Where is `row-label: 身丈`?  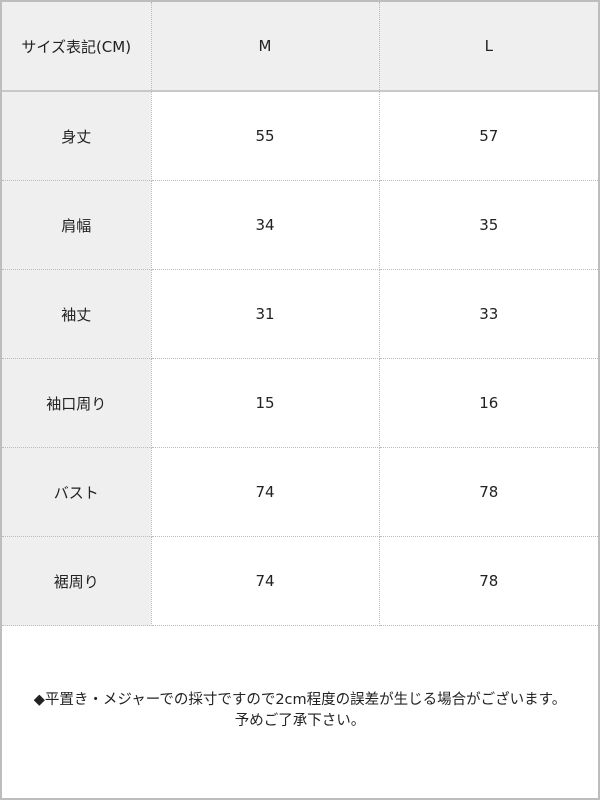
row-label: 身丈 is located at coordinates (77, 136).